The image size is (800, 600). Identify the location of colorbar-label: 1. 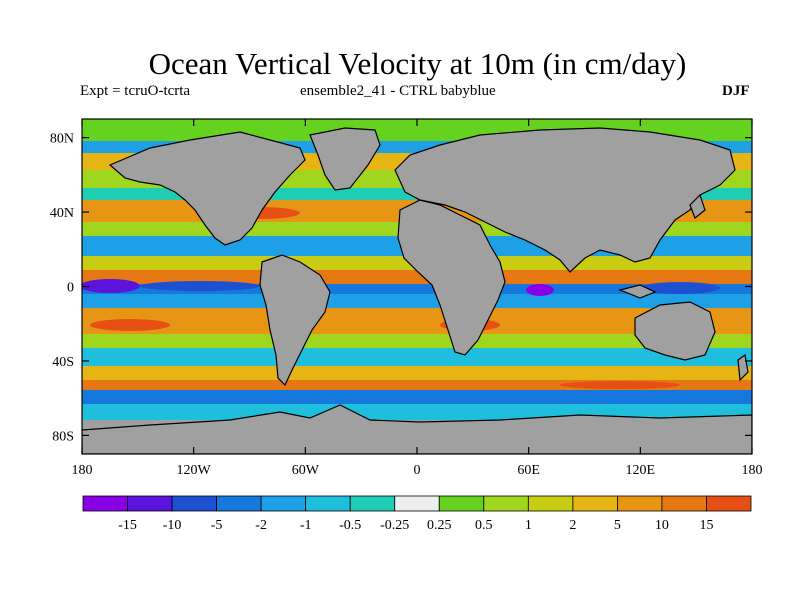
(528, 525).